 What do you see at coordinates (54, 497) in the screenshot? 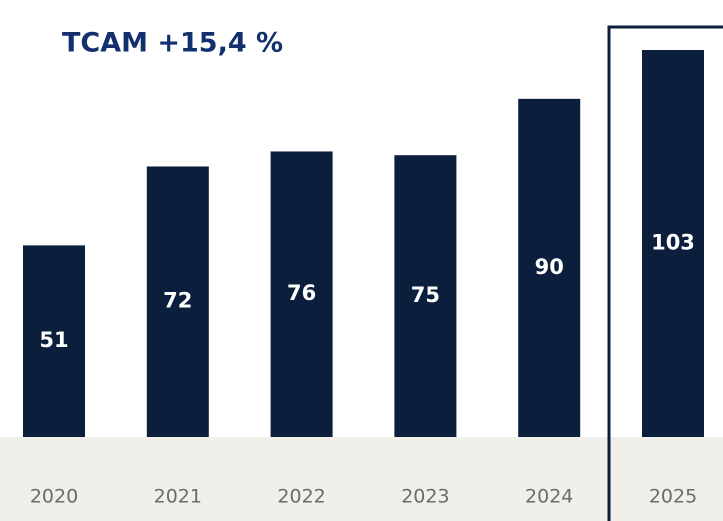
I see `x-tick-label: 2020` at bounding box center [54, 497].